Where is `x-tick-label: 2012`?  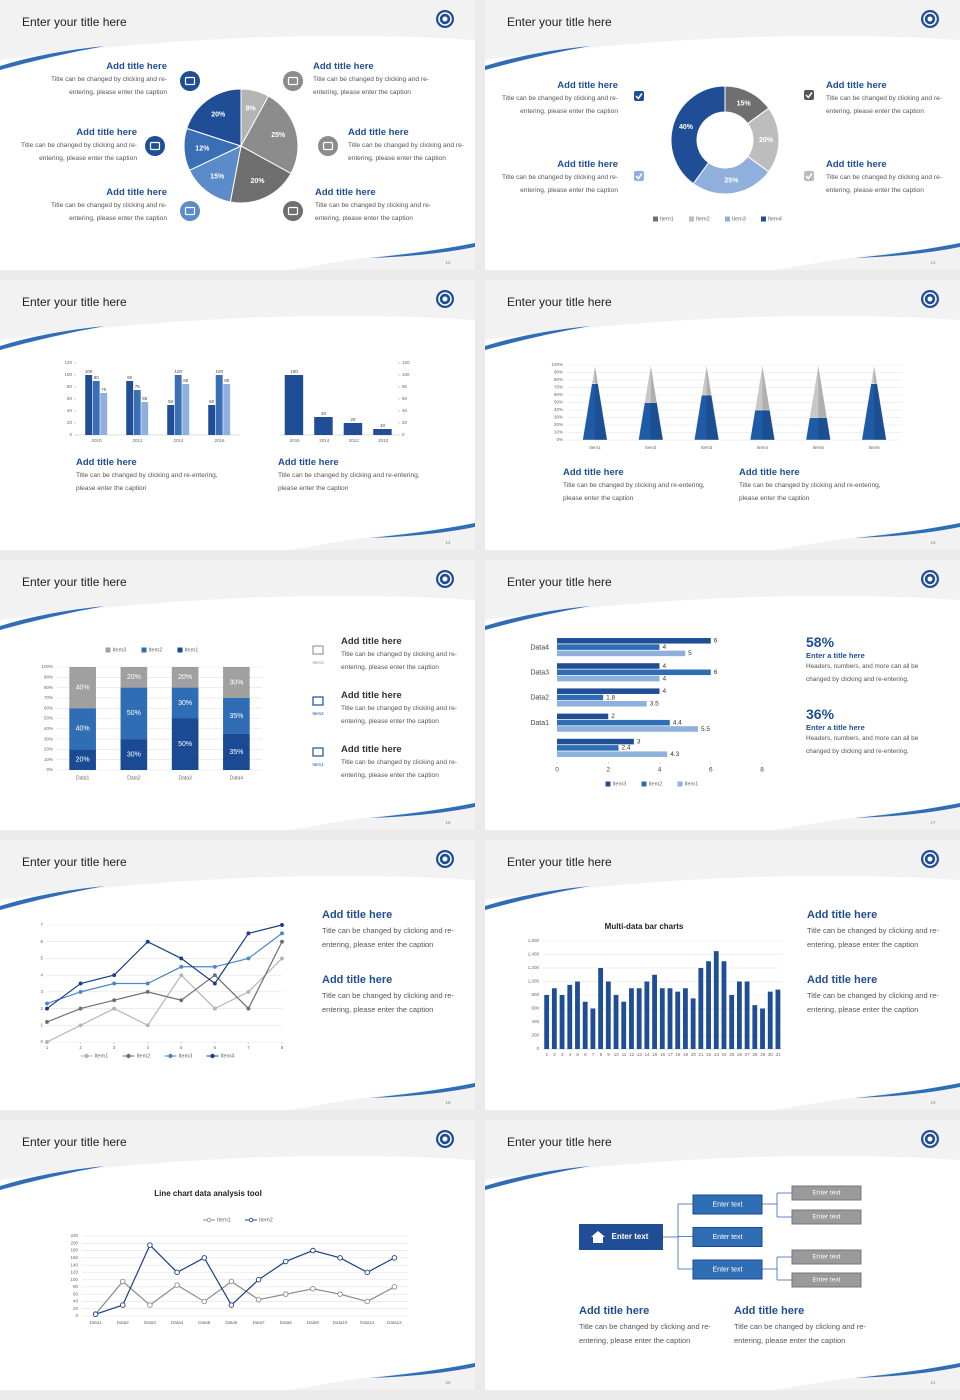 x-tick-label: 2012 is located at coordinates (137, 440).